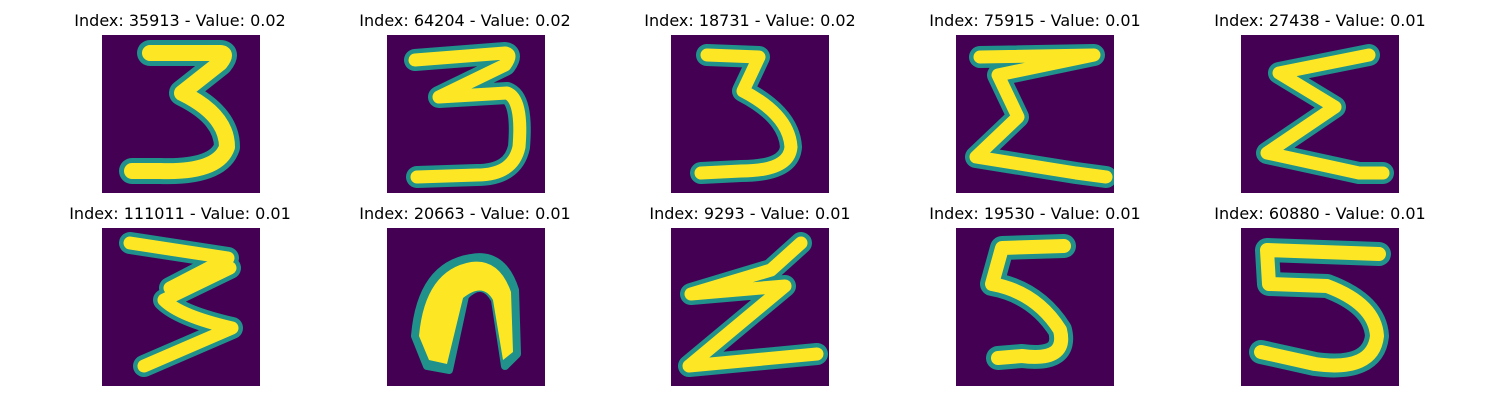 The image size is (1500, 400). Describe the element at coordinates (465, 213) in the screenshot. I see `panel-title: Index: 20663 - Value: 0.01` at that location.